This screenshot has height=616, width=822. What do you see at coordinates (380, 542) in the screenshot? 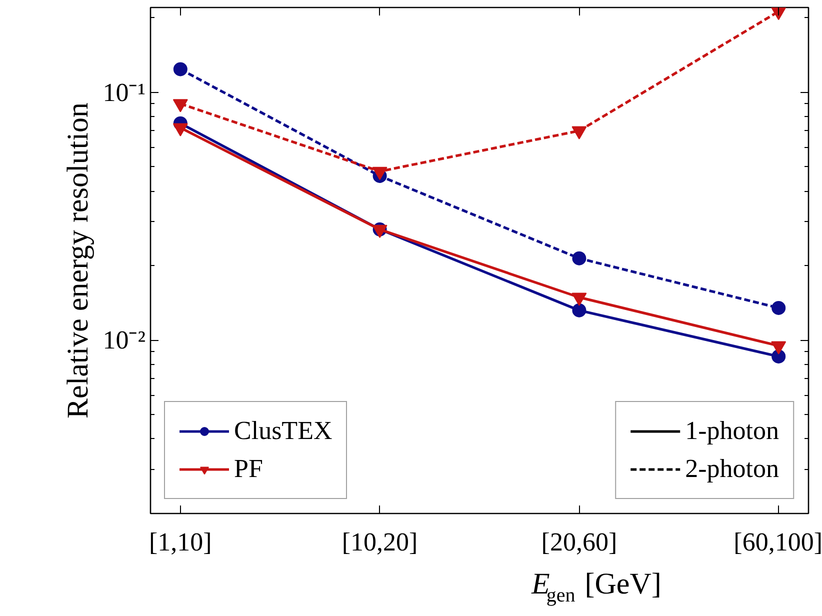
I see `x-tick-label: [10,20]` at bounding box center [380, 542].